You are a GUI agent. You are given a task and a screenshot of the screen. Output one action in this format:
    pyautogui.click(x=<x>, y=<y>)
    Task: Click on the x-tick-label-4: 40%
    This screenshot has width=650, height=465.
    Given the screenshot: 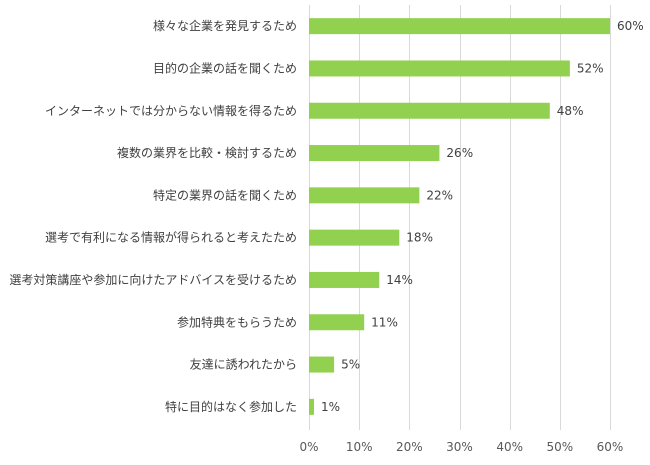 What is the action you would take?
    pyautogui.click(x=509, y=447)
    